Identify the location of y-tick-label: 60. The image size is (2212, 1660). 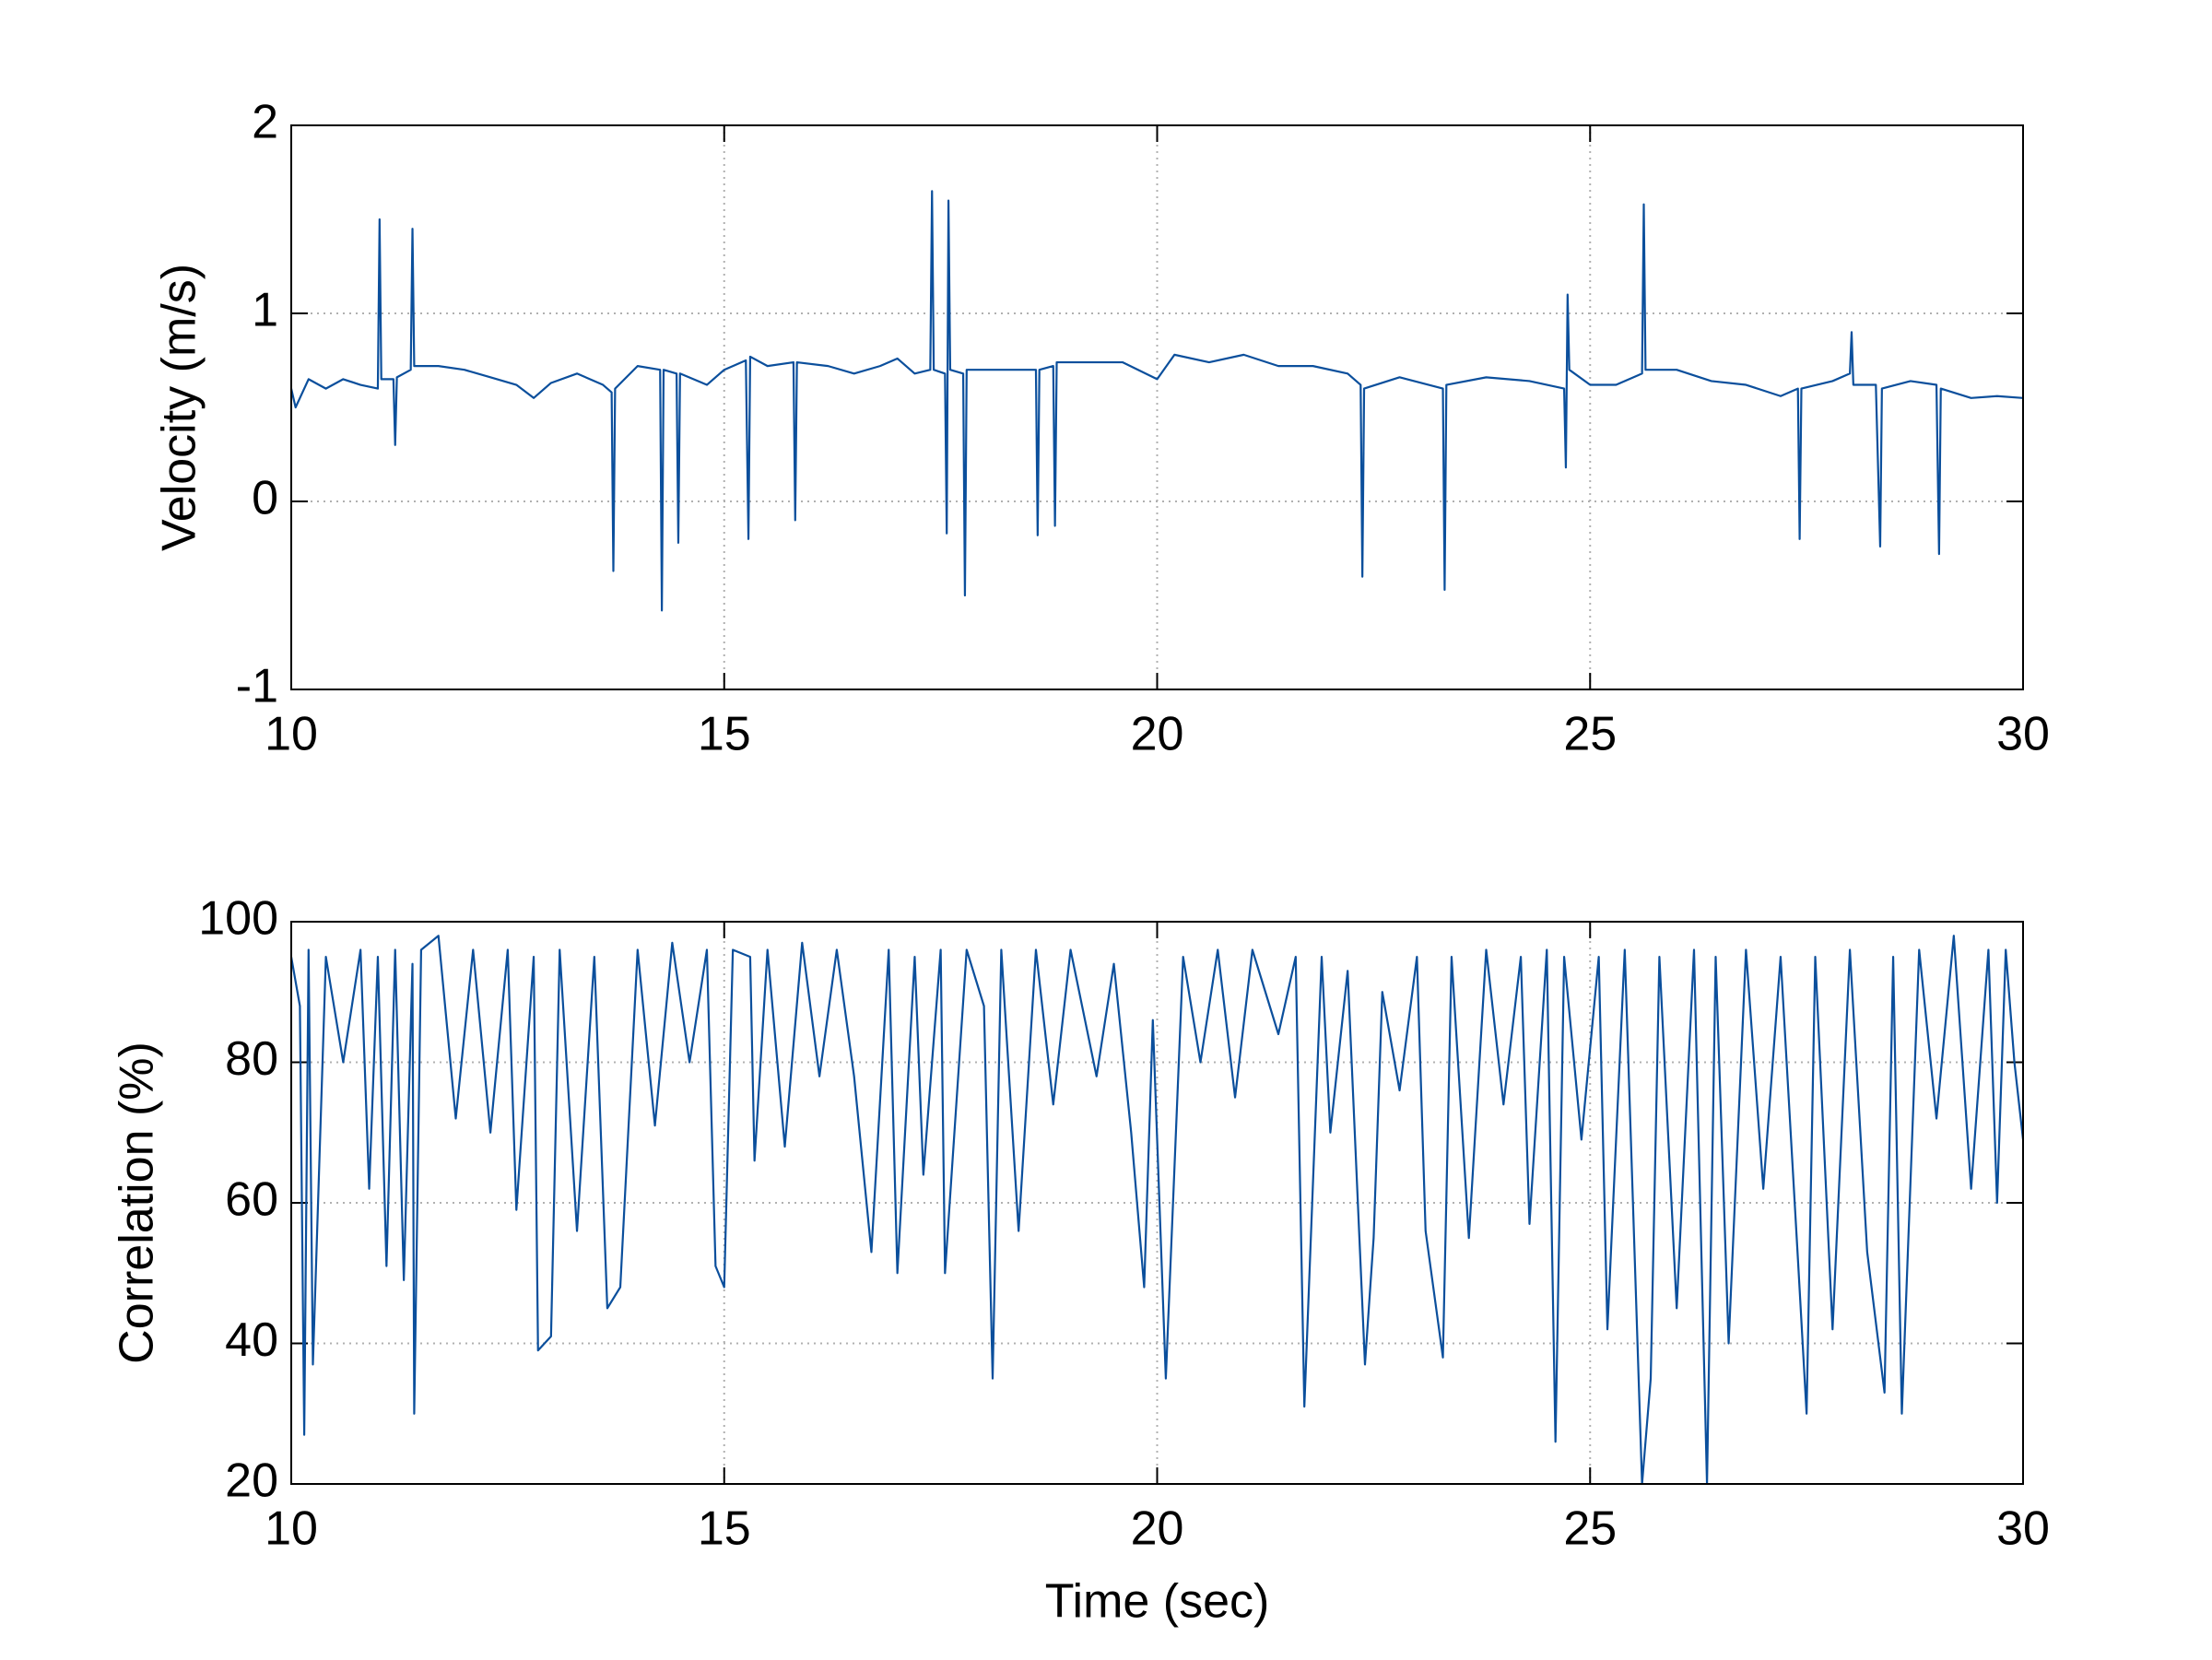
(251, 1200).